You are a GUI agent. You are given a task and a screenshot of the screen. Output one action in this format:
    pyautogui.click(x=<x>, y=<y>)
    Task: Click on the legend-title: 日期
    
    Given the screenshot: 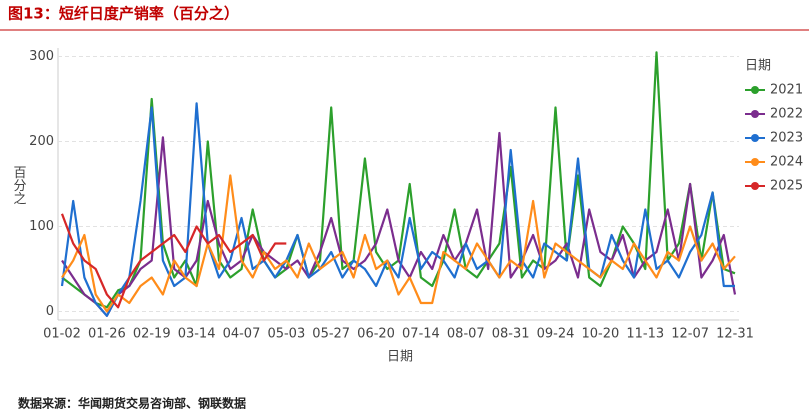 What is the action you would take?
    pyautogui.click(x=758, y=66)
    